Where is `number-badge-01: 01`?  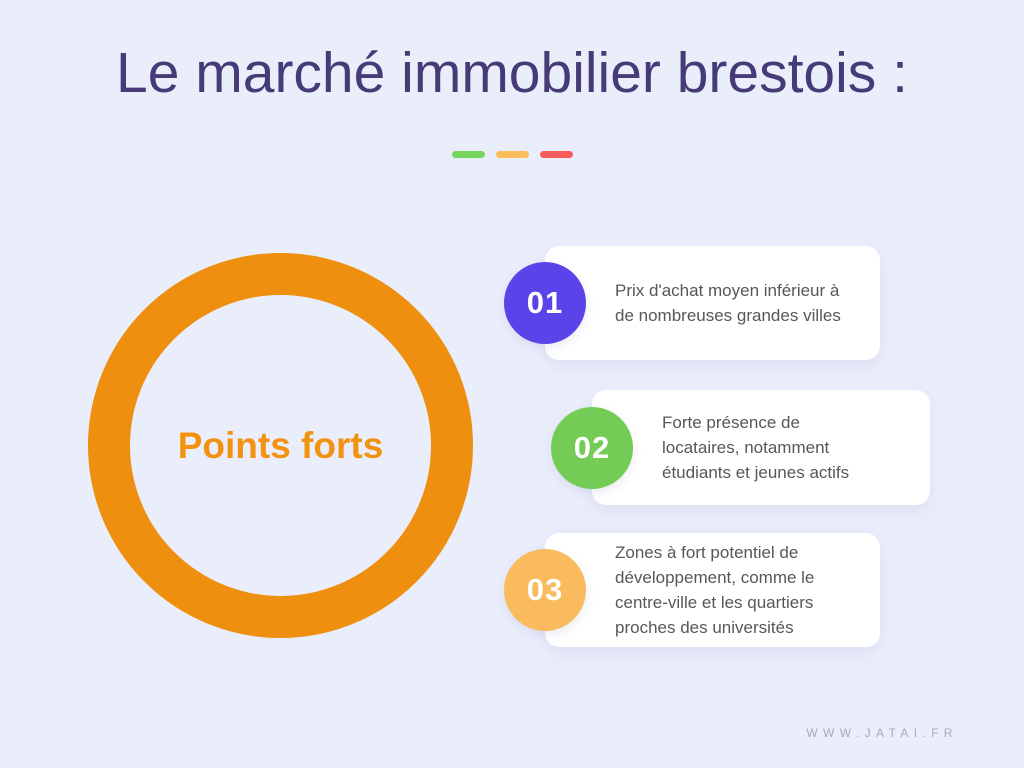
number-badge-01: 01 is located at coordinates (545, 303).